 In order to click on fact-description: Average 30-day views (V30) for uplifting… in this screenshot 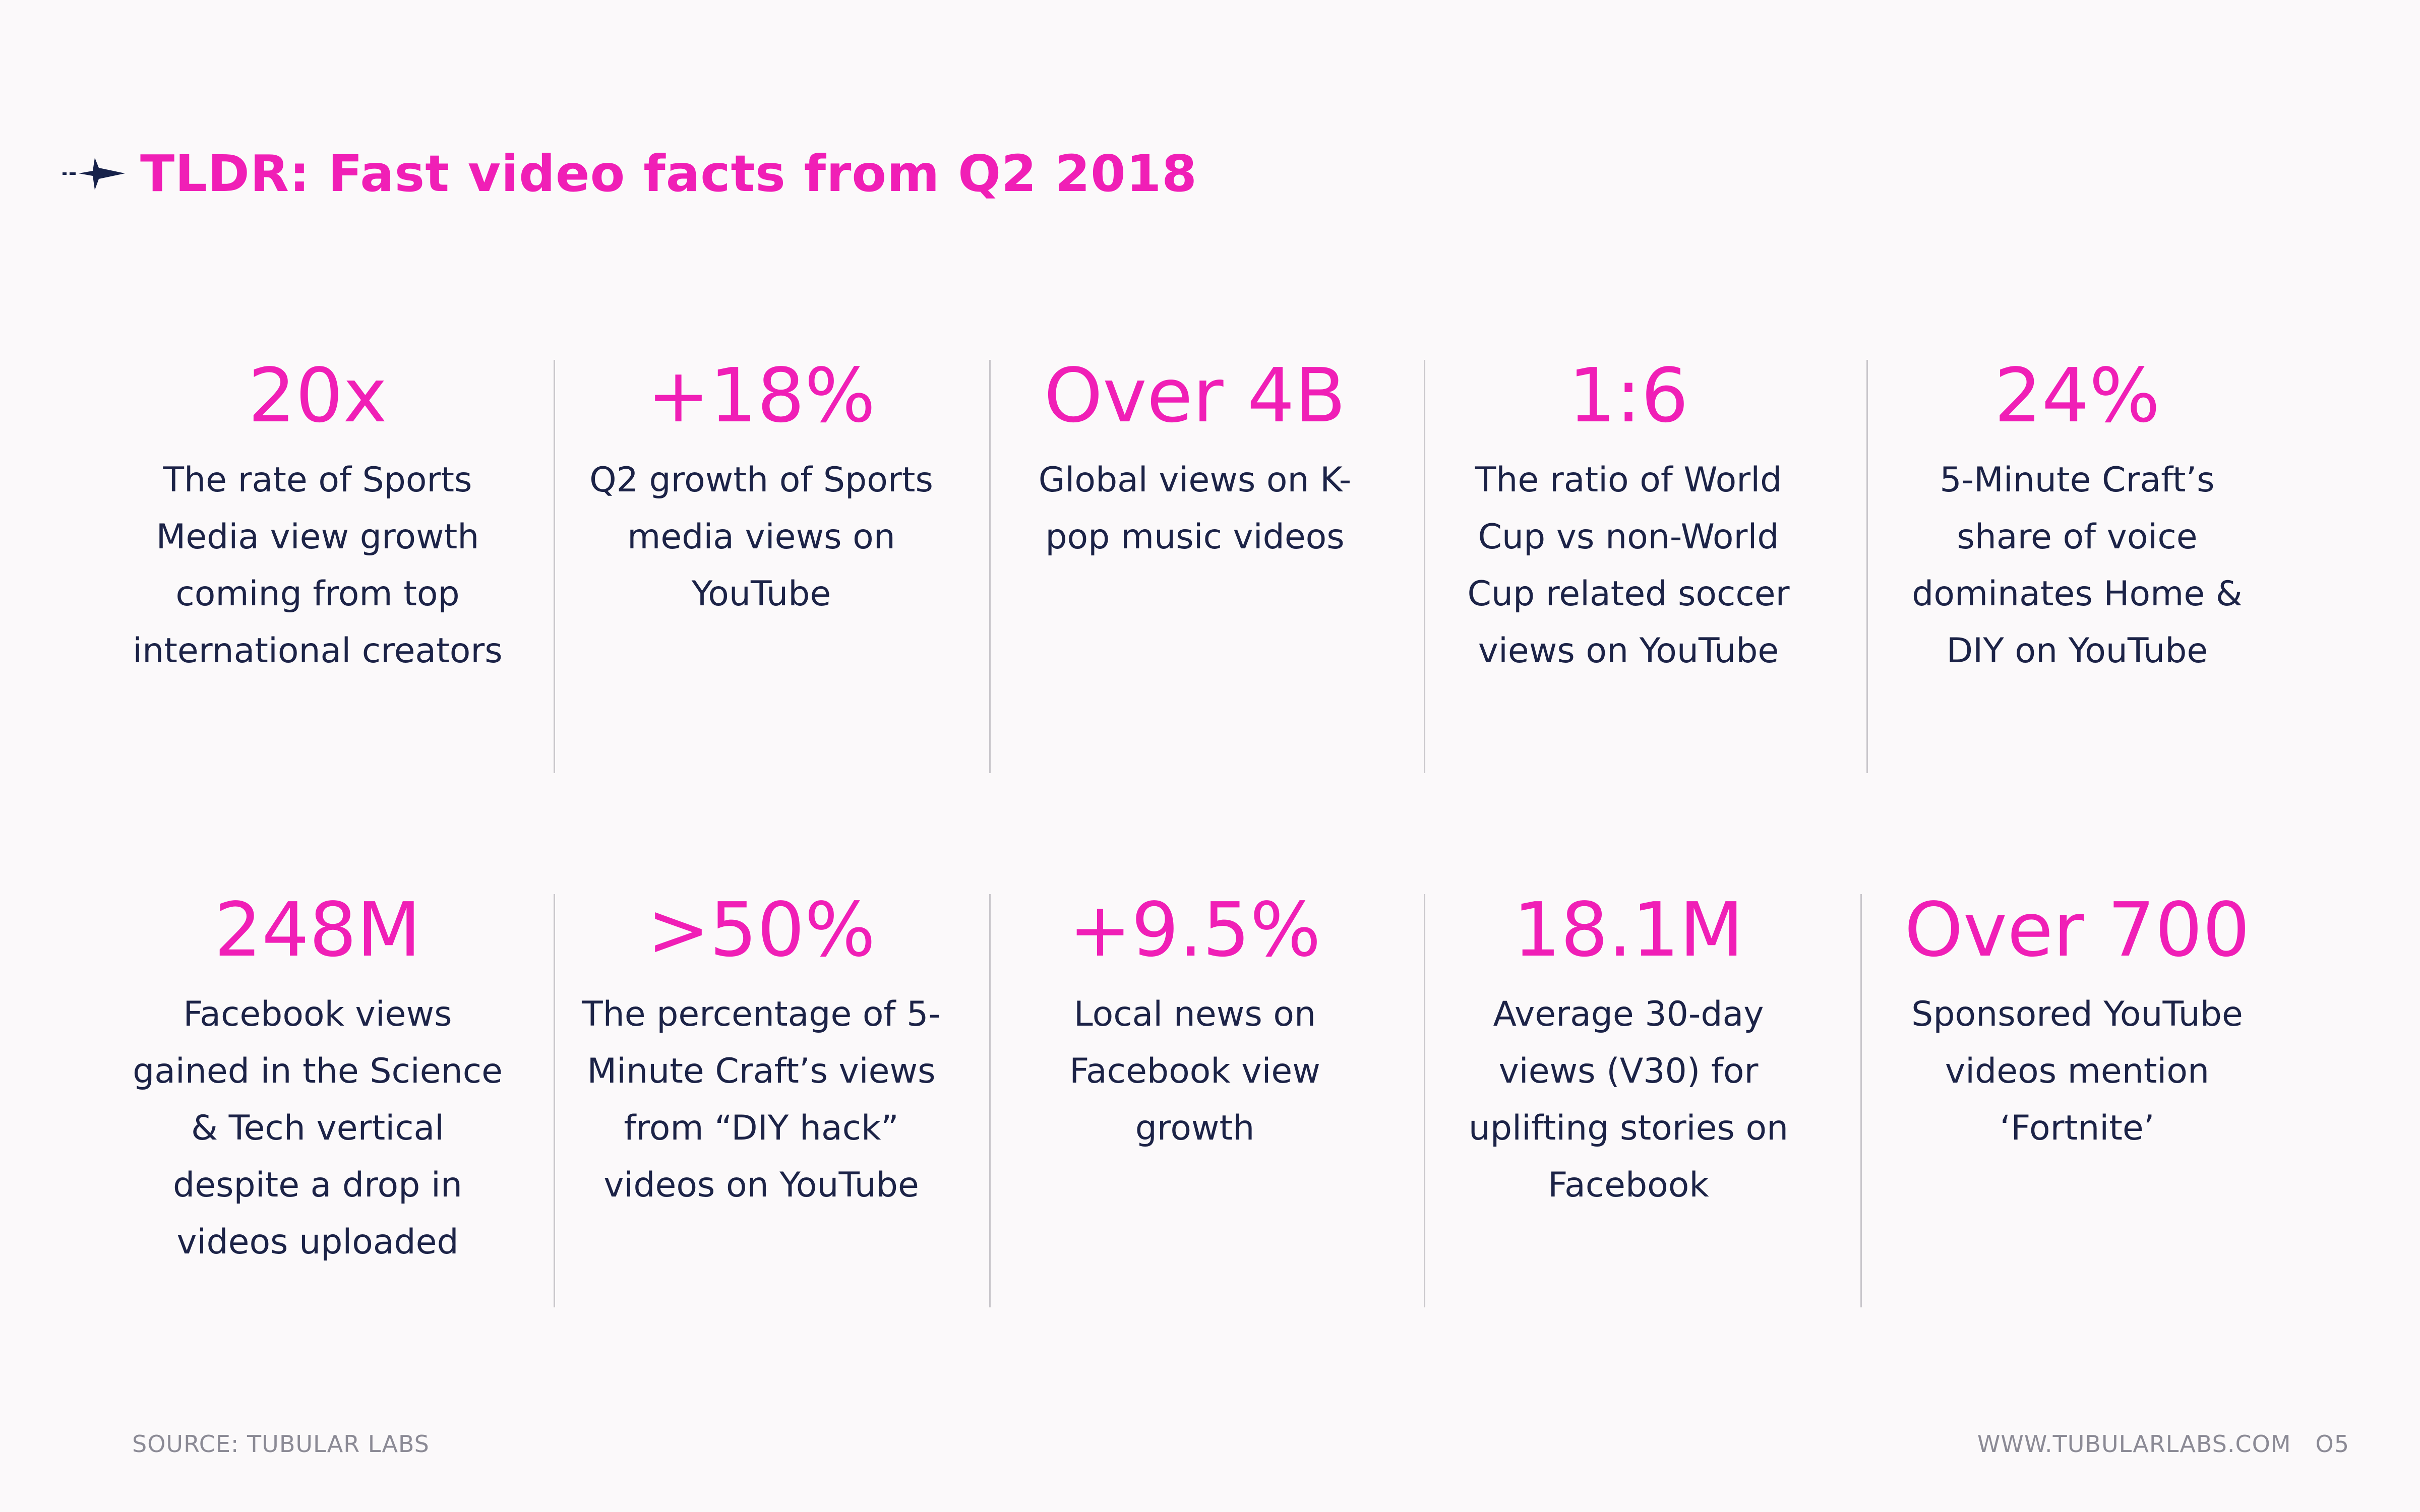, I will do `click(1628, 1100)`.